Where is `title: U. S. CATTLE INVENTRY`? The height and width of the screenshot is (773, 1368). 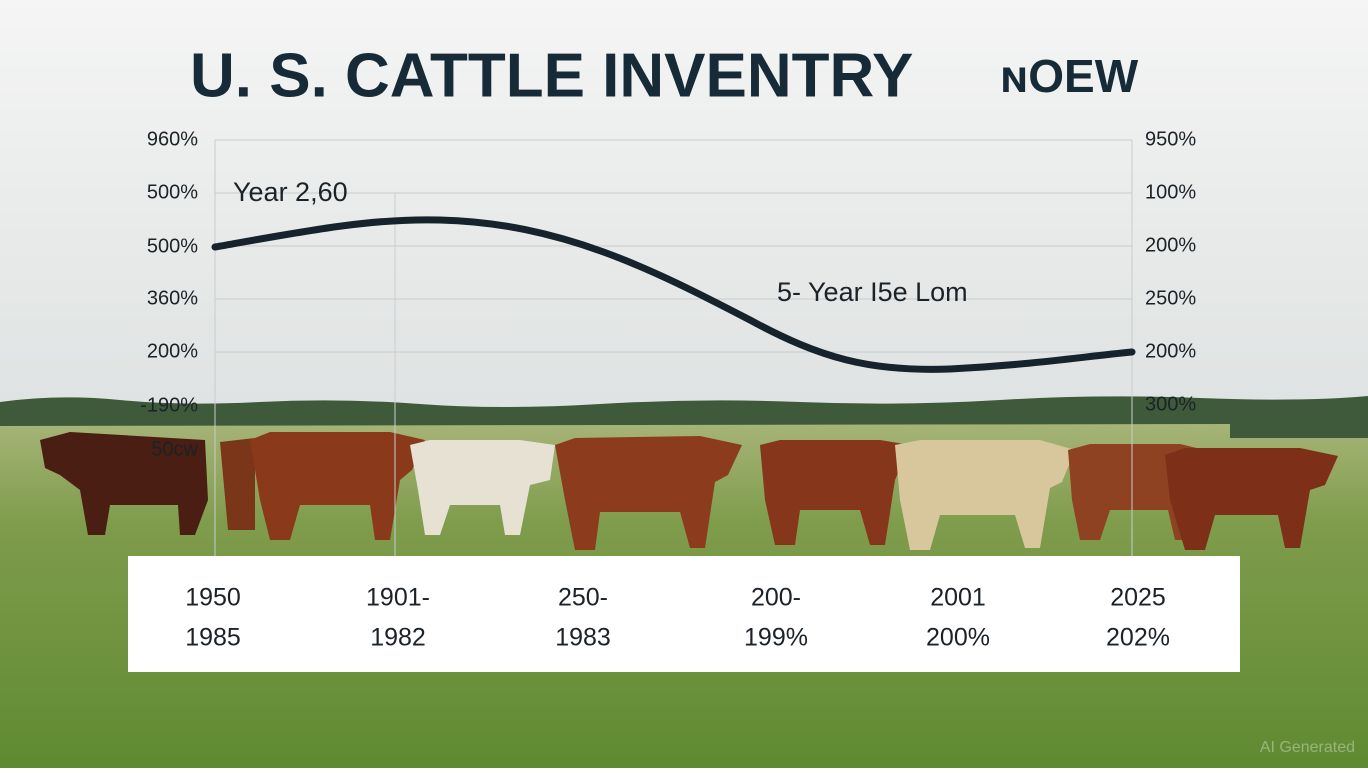 title: U. S. CATTLE INVENTRY is located at coordinates (551, 75).